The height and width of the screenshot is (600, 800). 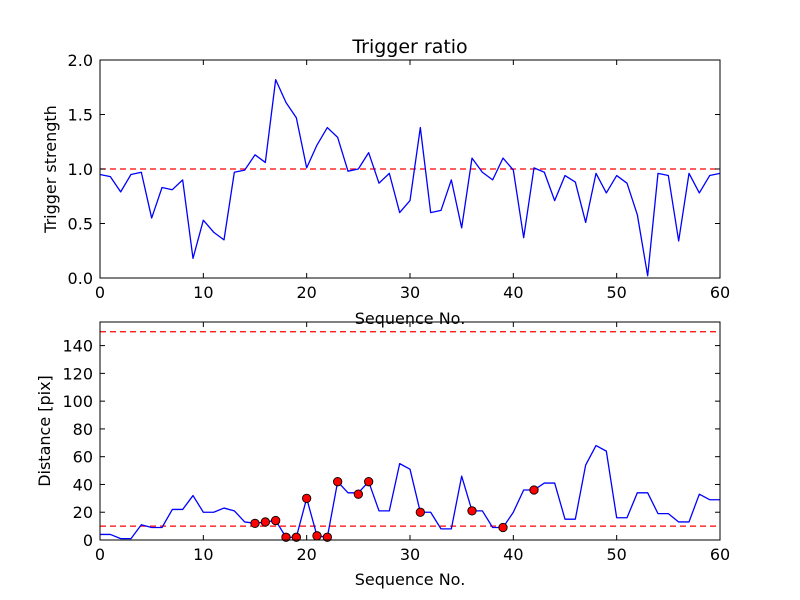 What do you see at coordinates (80, 60) in the screenshot?
I see `top-y-tick-label: 2.0` at bounding box center [80, 60].